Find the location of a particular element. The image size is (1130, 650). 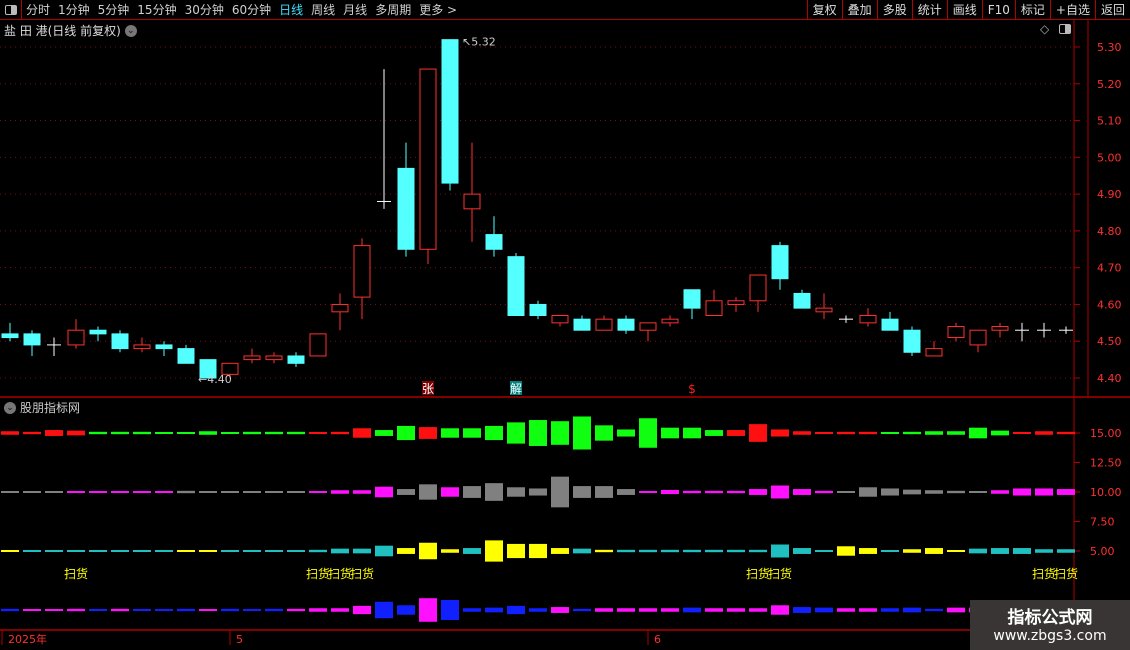

panel-toggle-button is located at coordinates (11, 10).